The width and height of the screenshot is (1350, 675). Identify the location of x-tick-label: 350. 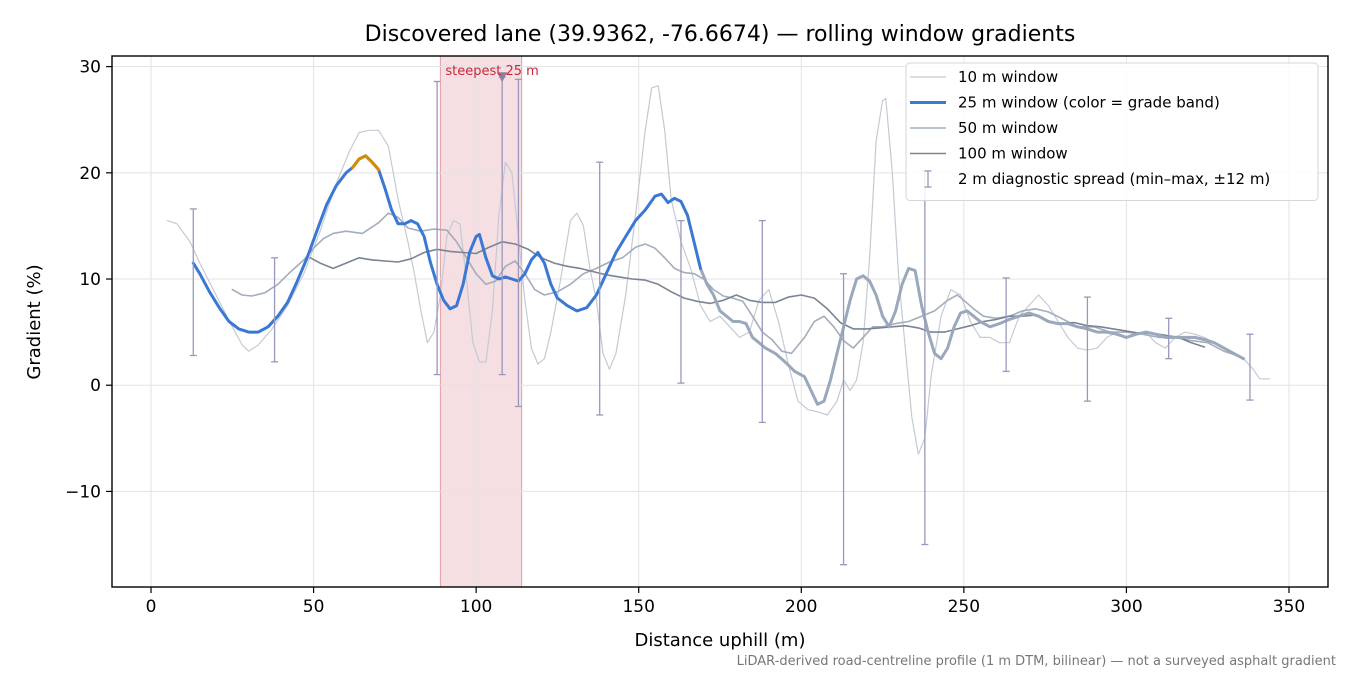
(1289, 607).